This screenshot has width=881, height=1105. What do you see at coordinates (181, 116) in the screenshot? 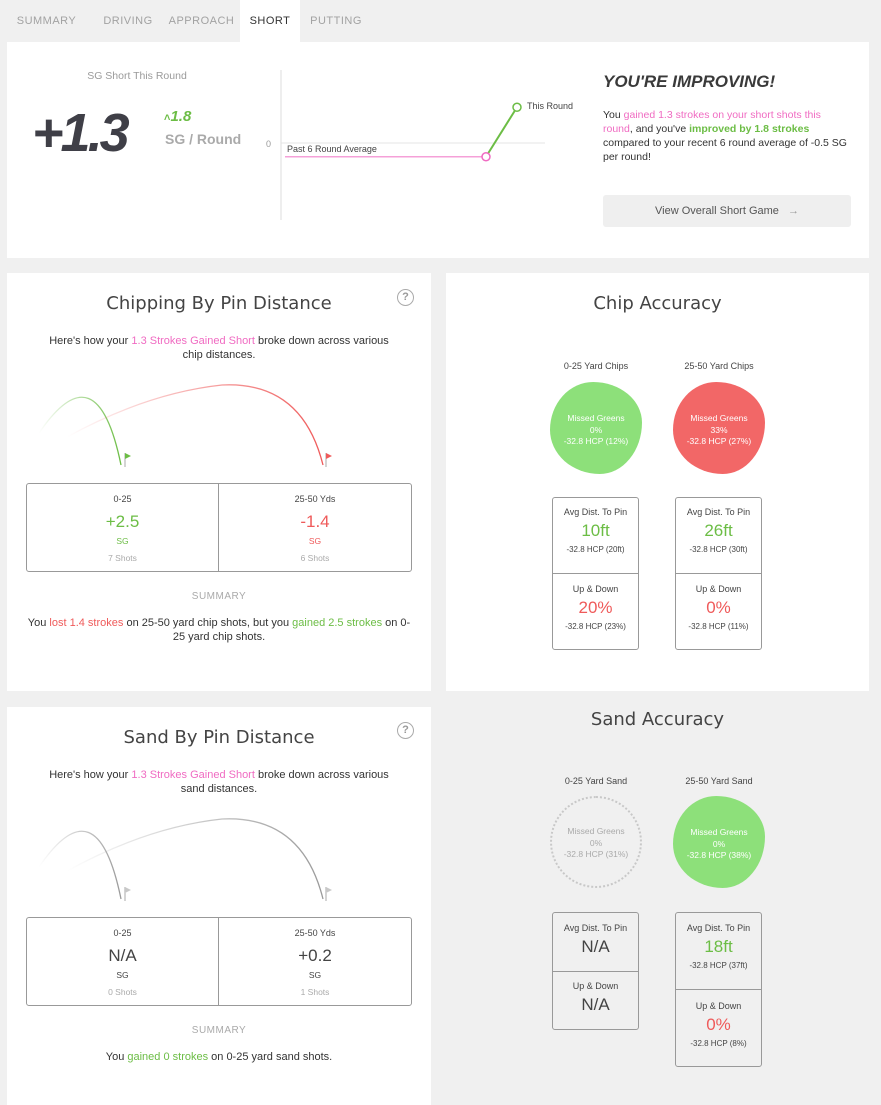
I see `sg-delta-value: 1.8` at bounding box center [181, 116].